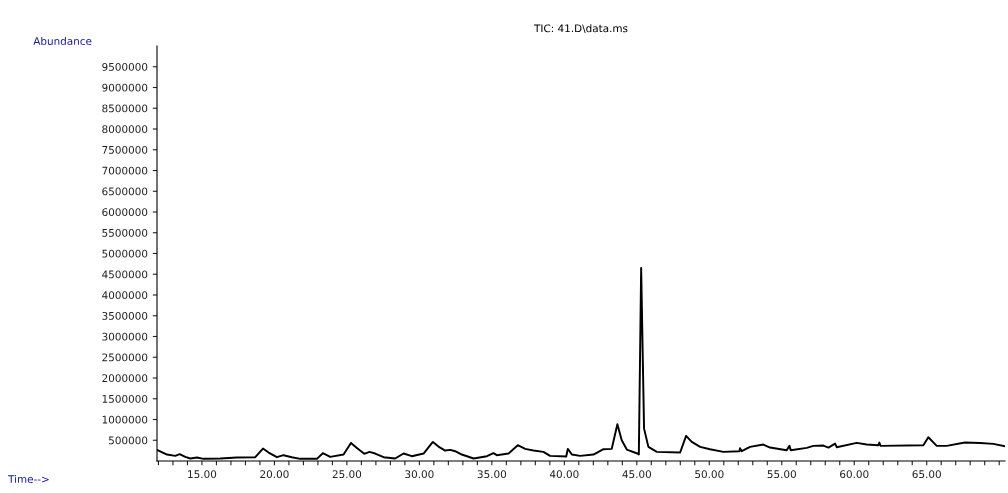 This screenshot has width=1008, height=493. I want to click on y-tick-label: 7500000, so click(125, 149).